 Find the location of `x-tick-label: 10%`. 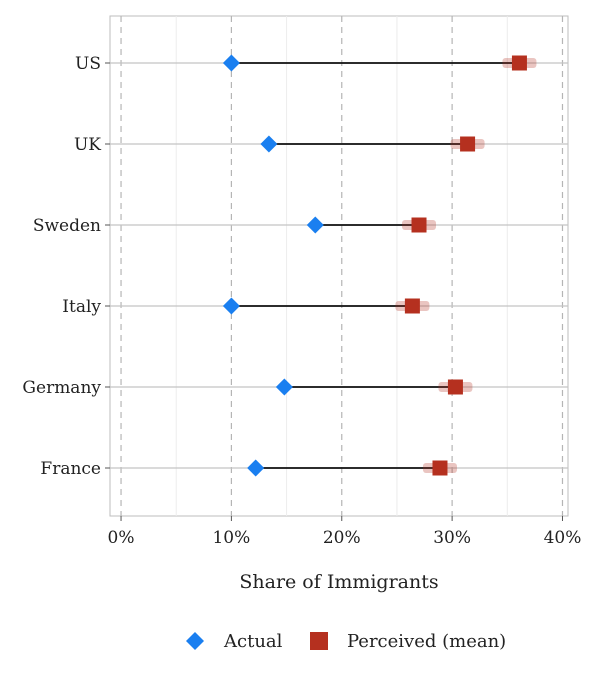

x-tick-label: 10% is located at coordinates (231, 538).